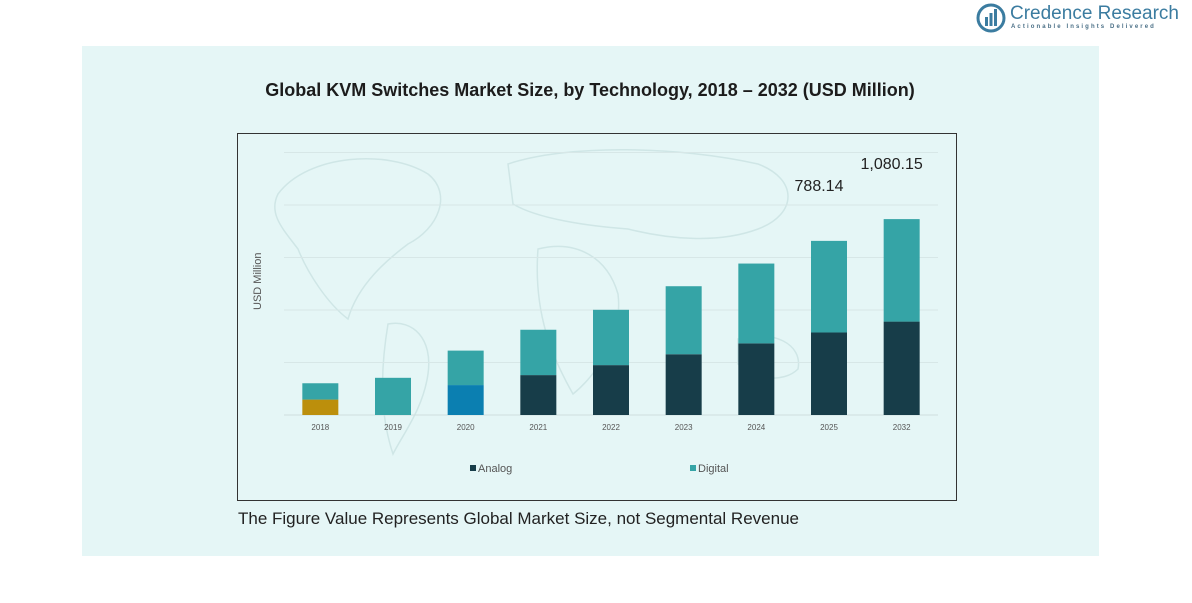 The height and width of the screenshot is (603, 1192). I want to click on x-tick-label-2019: 2019, so click(393, 427).